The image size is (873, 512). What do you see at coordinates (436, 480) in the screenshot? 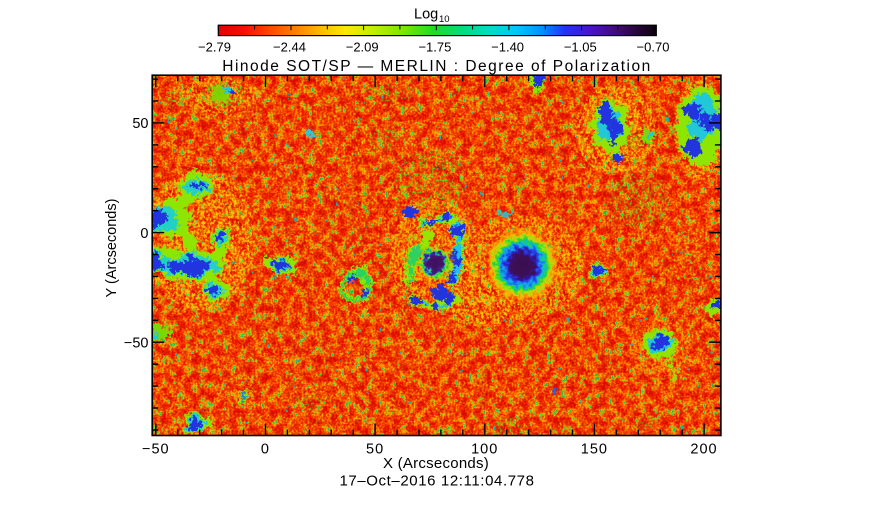
I see `svg-text: 17–Oct–2016 12:11:04.778` at bounding box center [436, 480].